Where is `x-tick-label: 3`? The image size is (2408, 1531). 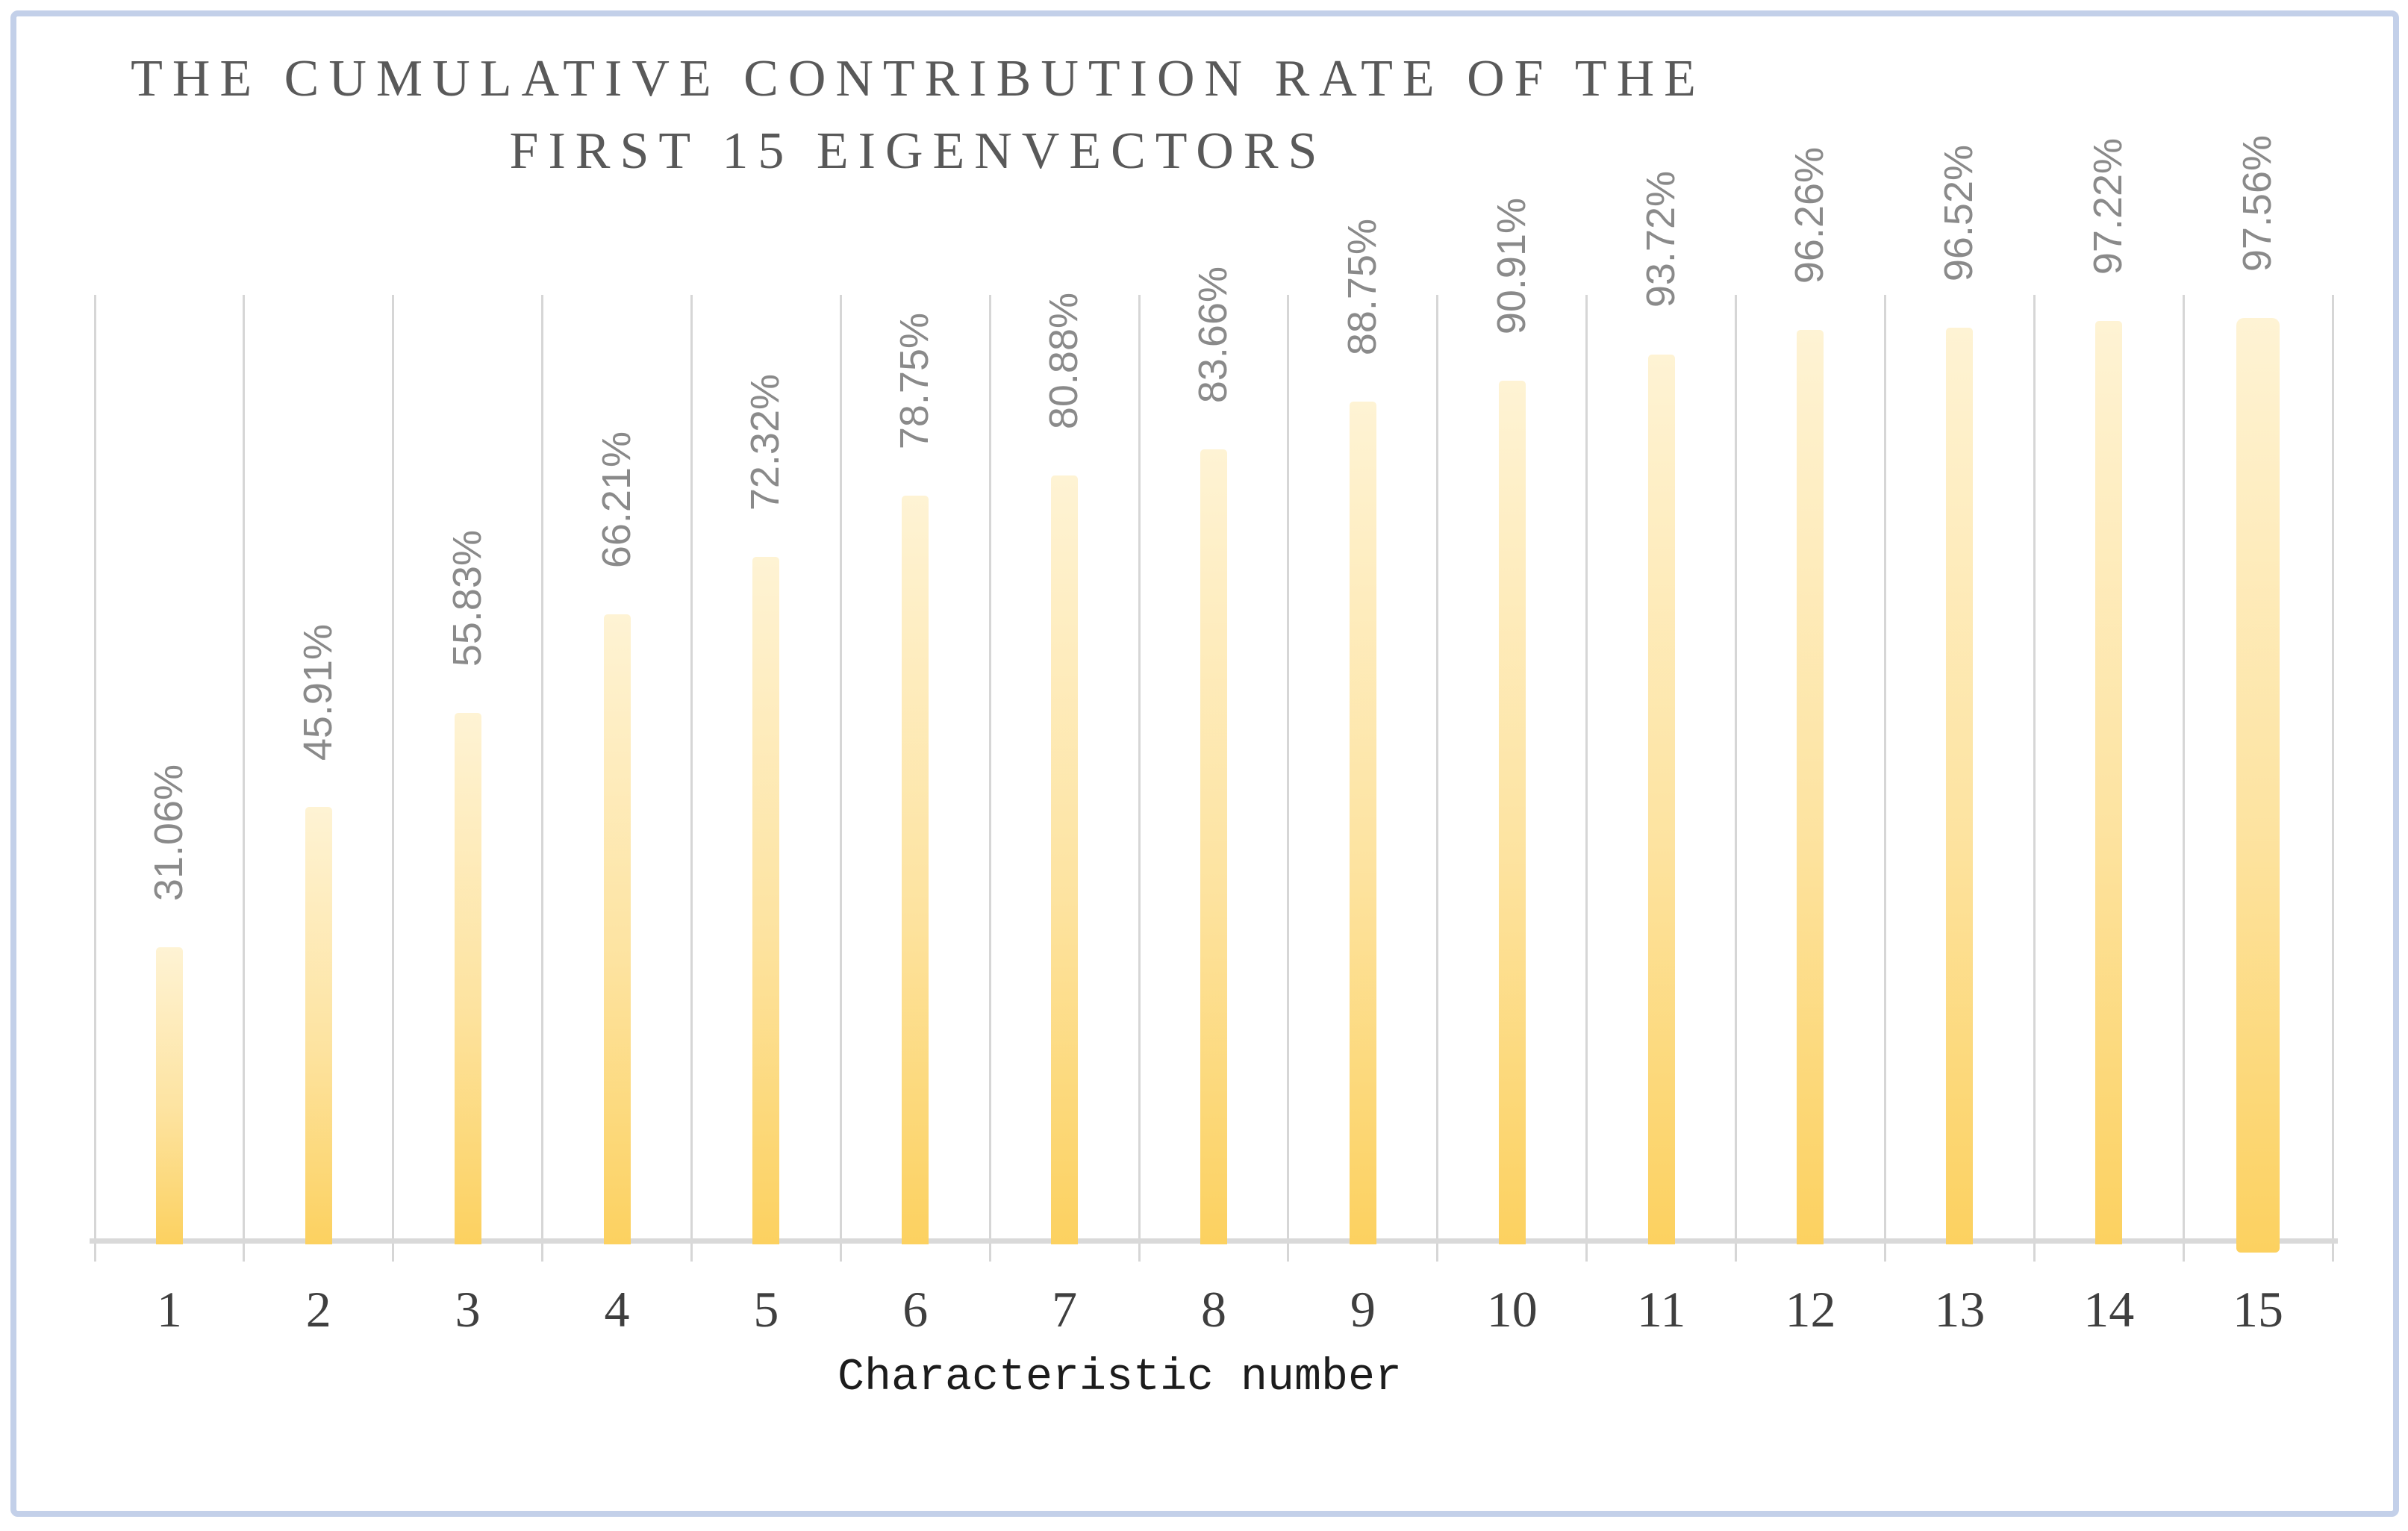 x-tick-label: 3 is located at coordinates (468, 1309).